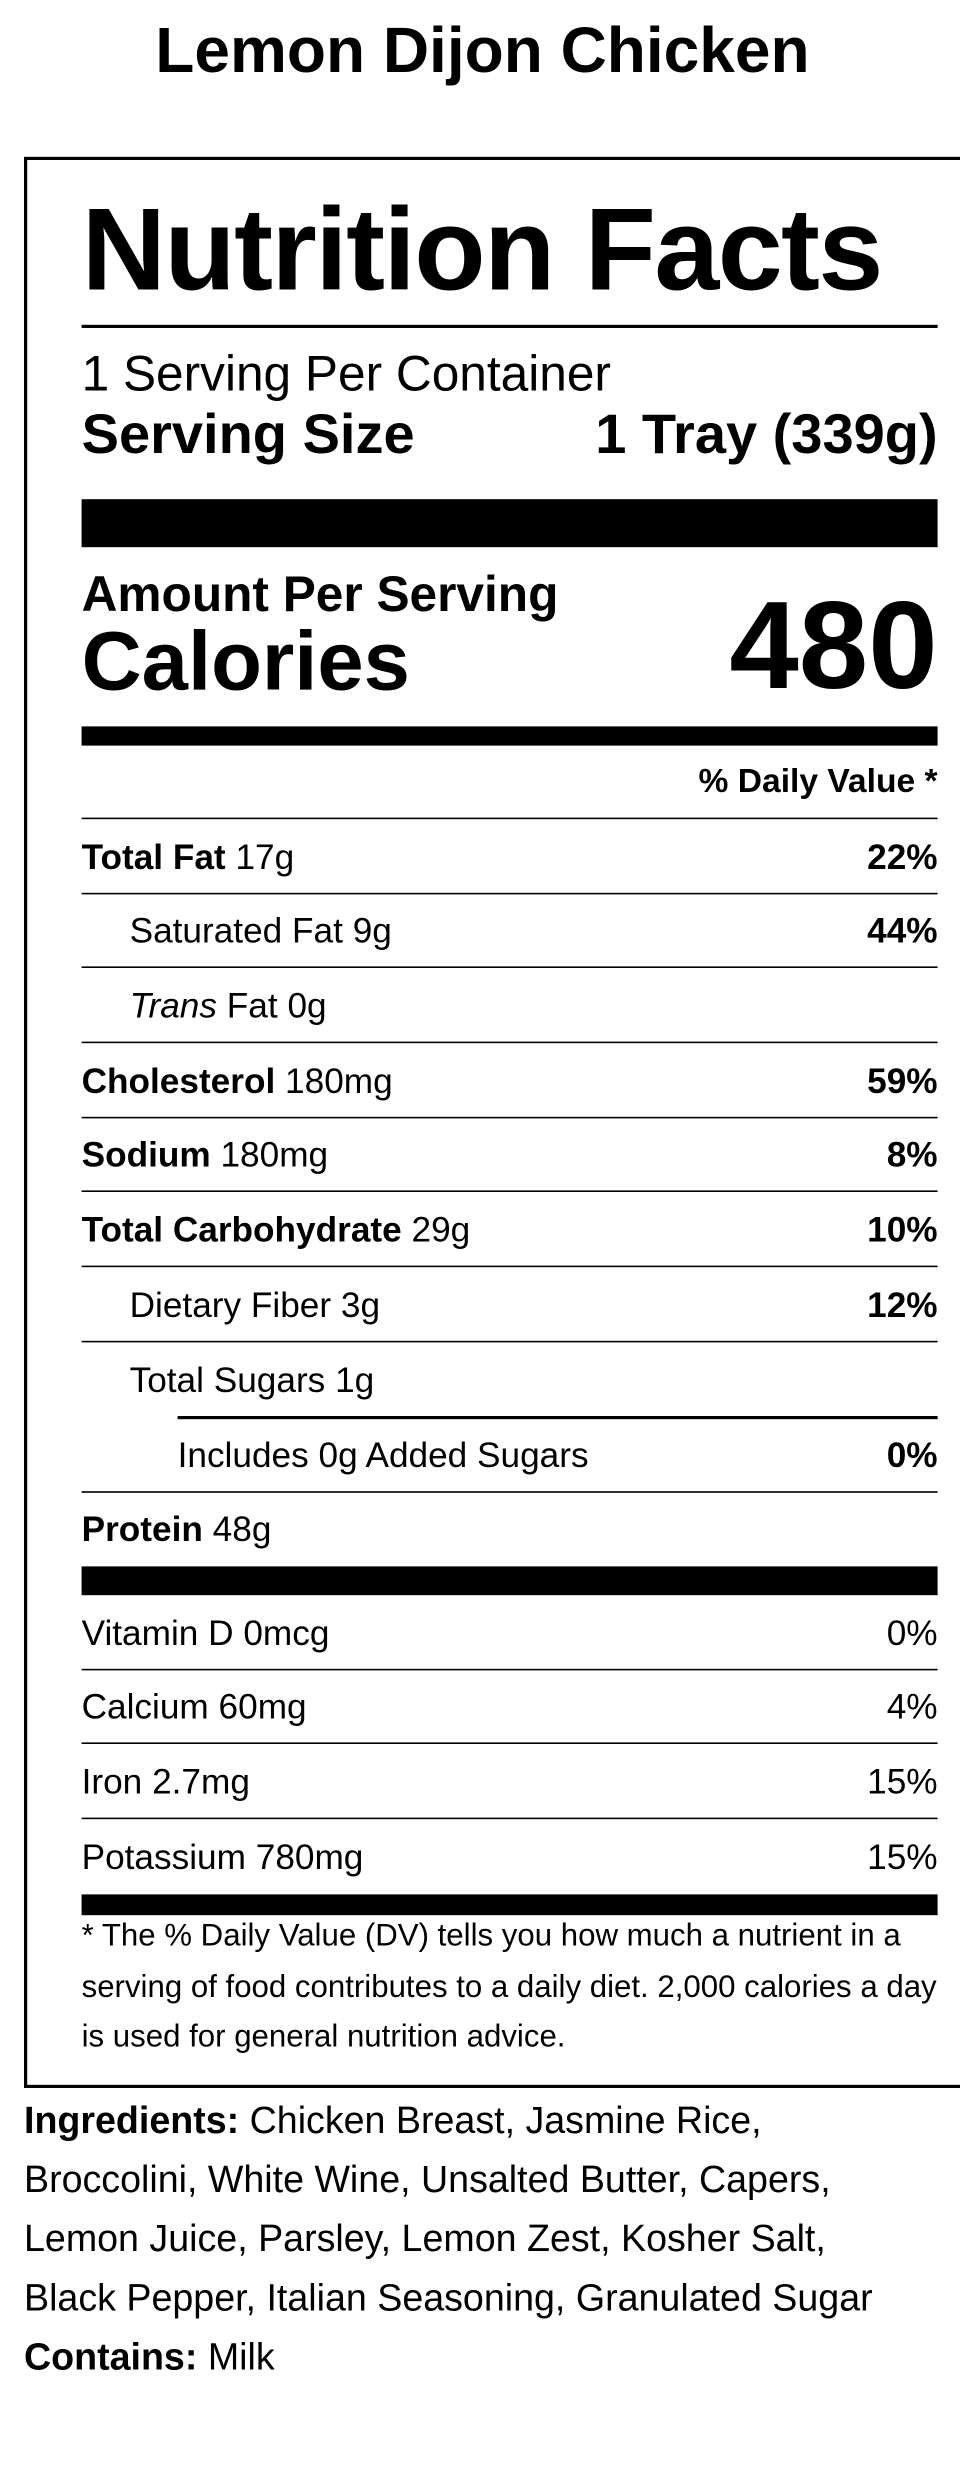 The image size is (960, 2490). I want to click on vitamin-name: Potassium, so click(163, 1856).